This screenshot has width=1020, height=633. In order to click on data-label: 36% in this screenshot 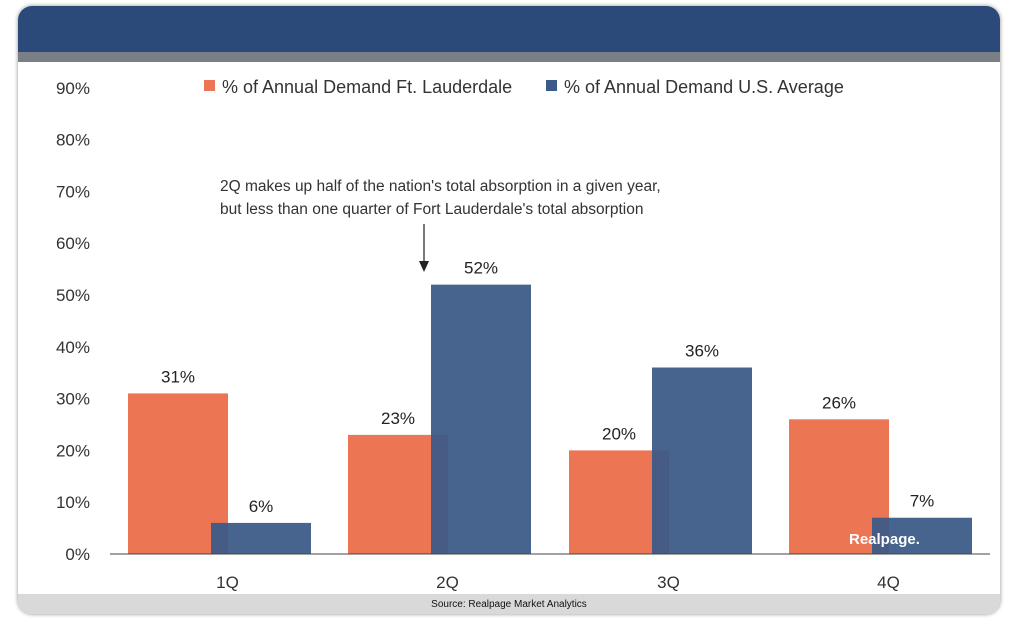, I will do `click(702, 351)`.